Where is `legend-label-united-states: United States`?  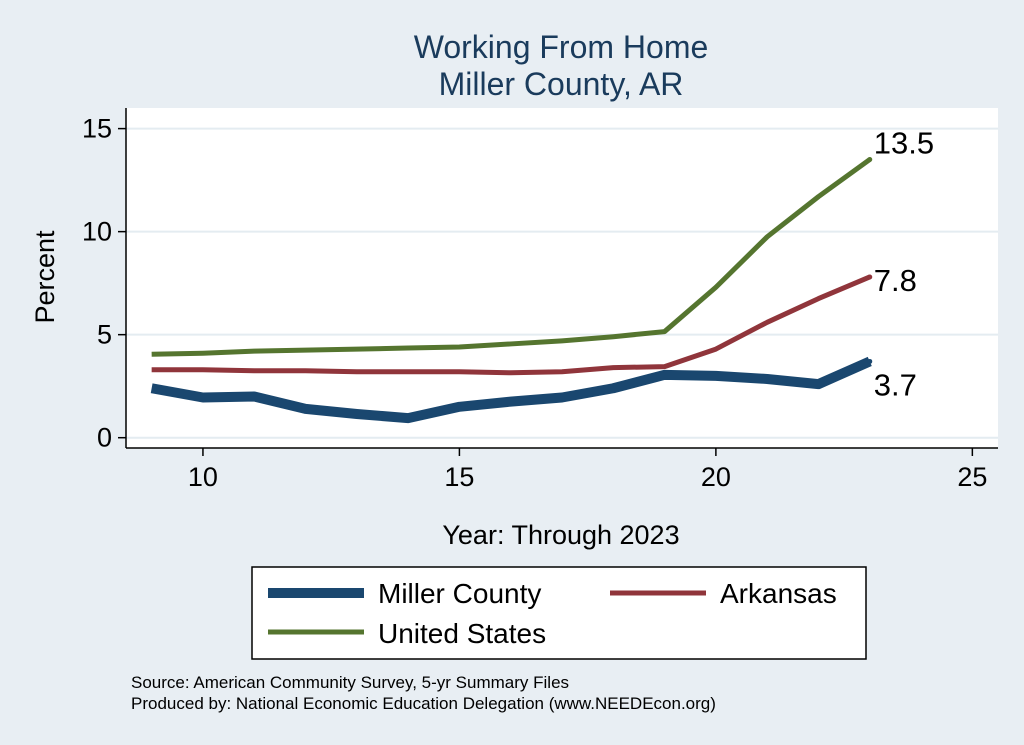 legend-label-united-states: United States is located at coordinates (462, 633).